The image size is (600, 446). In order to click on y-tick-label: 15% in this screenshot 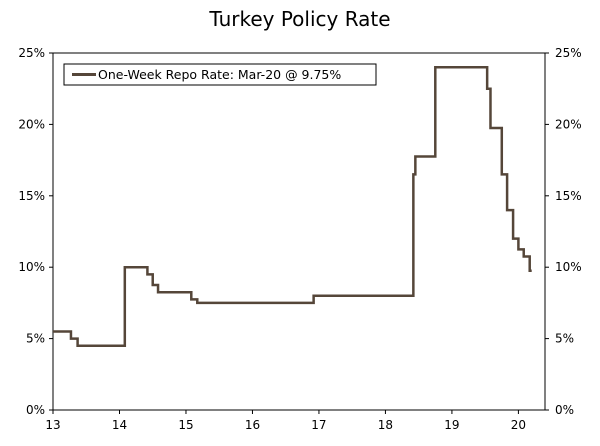, I will do `click(31, 196)`.